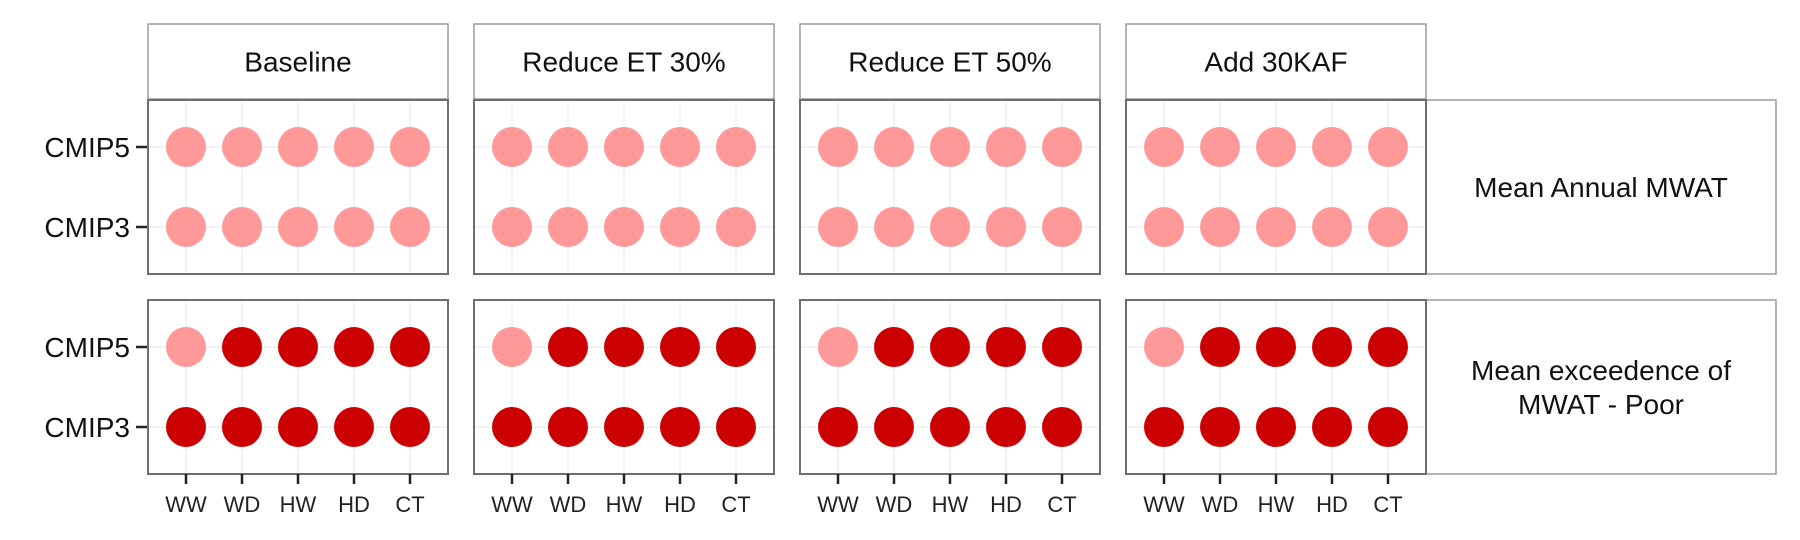  What do you see at coordinates (1601, 404) in the screenshot?
I see `row-strip-label: MWAT - Poor` at bounding box center [1601, 404].